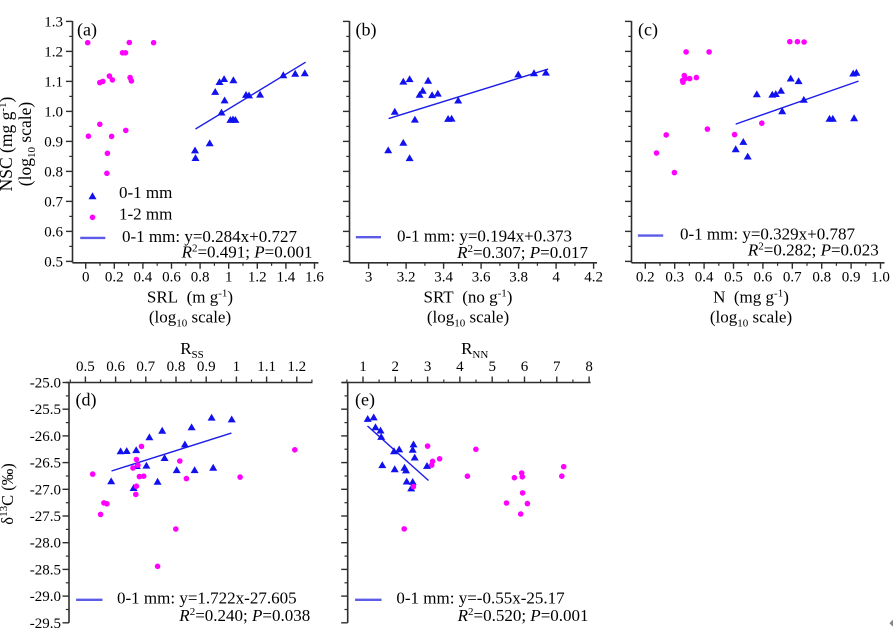 The image size is (893, 634). Describe the element at coordinates (484, 236) in the screenshot. I see `svg-text: 0-1 mm: y=0.194x+0.373` at that location.